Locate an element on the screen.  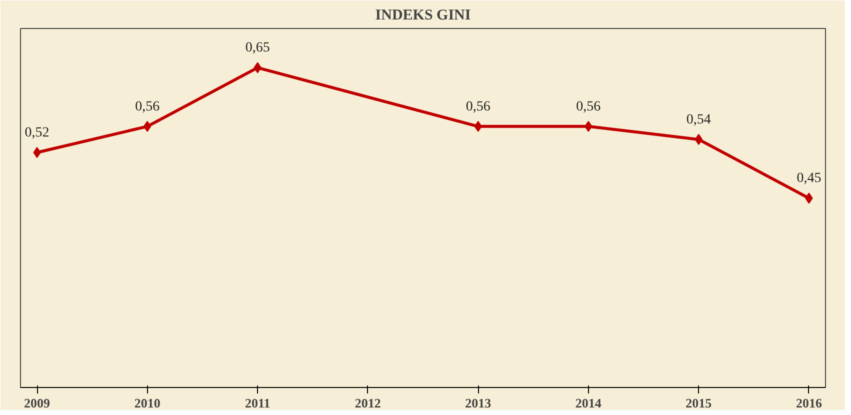
data-label: 0,54 is located at coordinates (698, 120).